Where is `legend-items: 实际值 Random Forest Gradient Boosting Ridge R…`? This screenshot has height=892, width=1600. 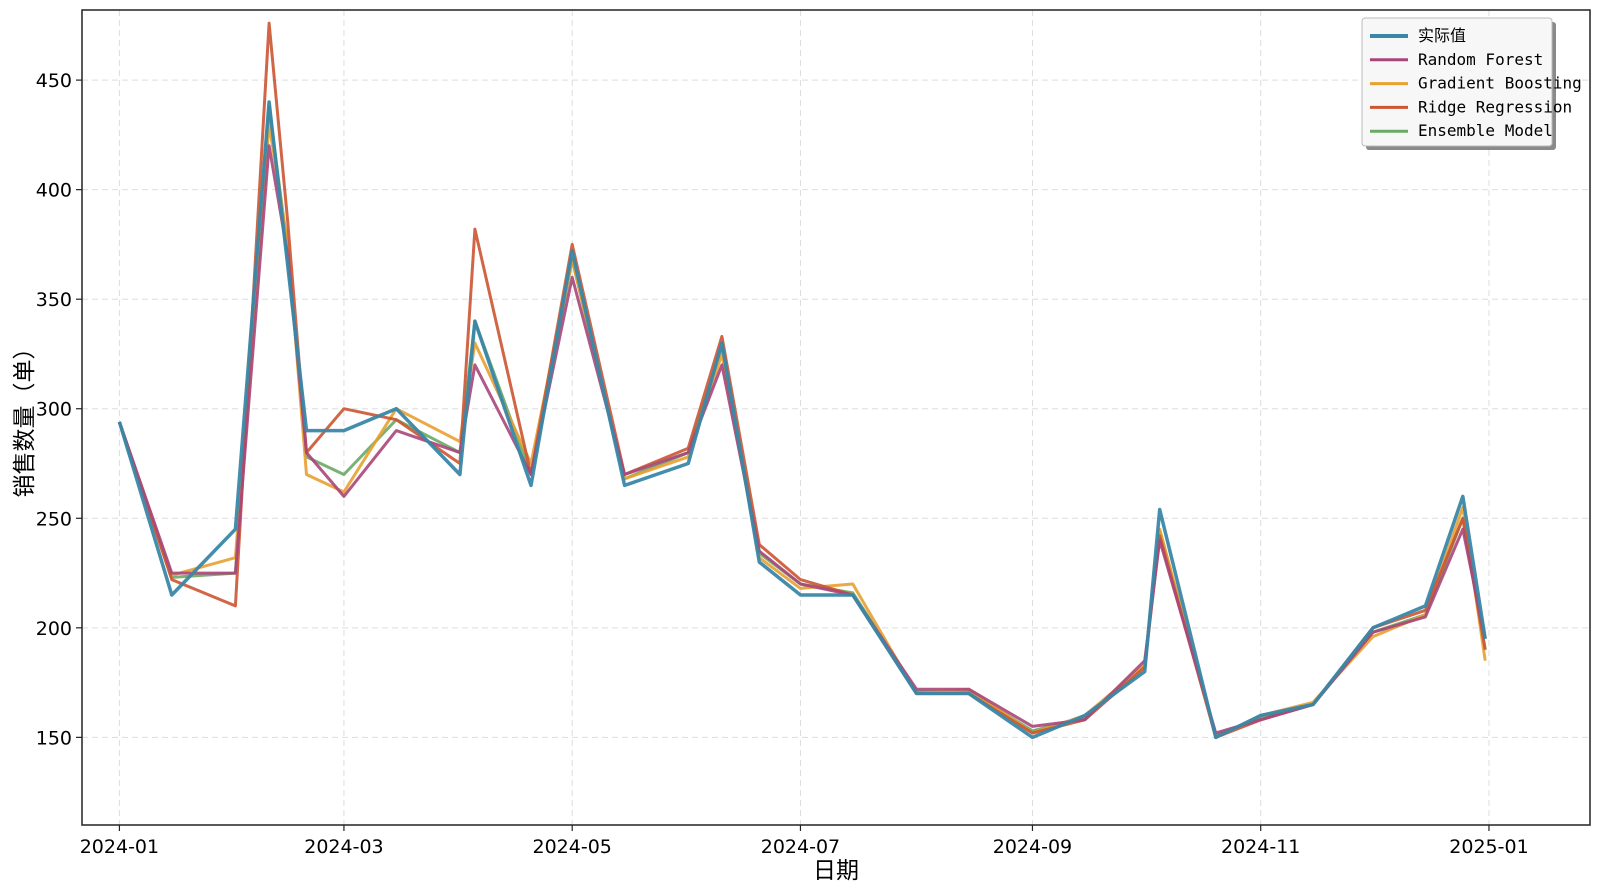
legend-items: 实际值 Random Forest Gradient Boosting Ridge R… is located at coordinates (1476, 83).